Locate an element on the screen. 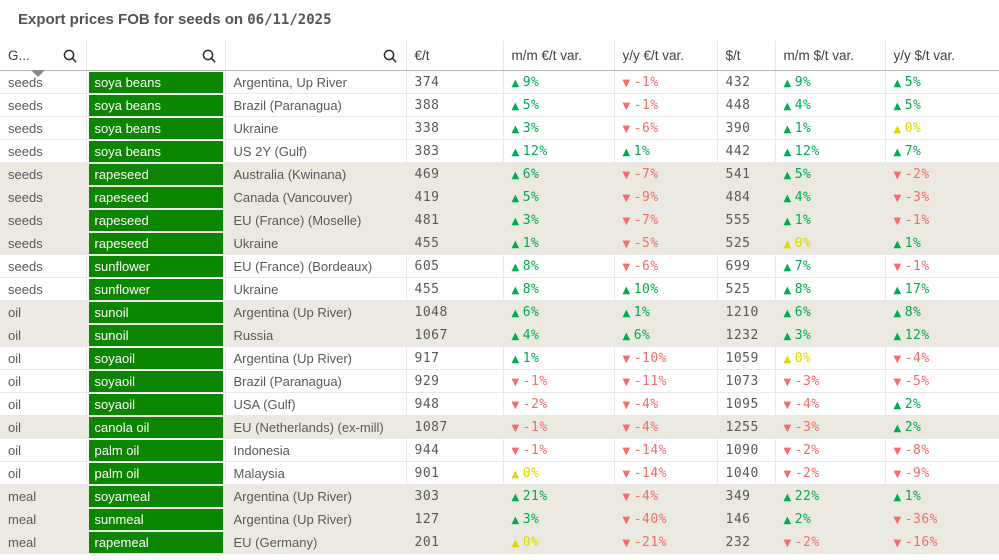 The height and width of the screenshot is (560, 999). origin-cell: Indonesia is located at coordinates (316, 450).